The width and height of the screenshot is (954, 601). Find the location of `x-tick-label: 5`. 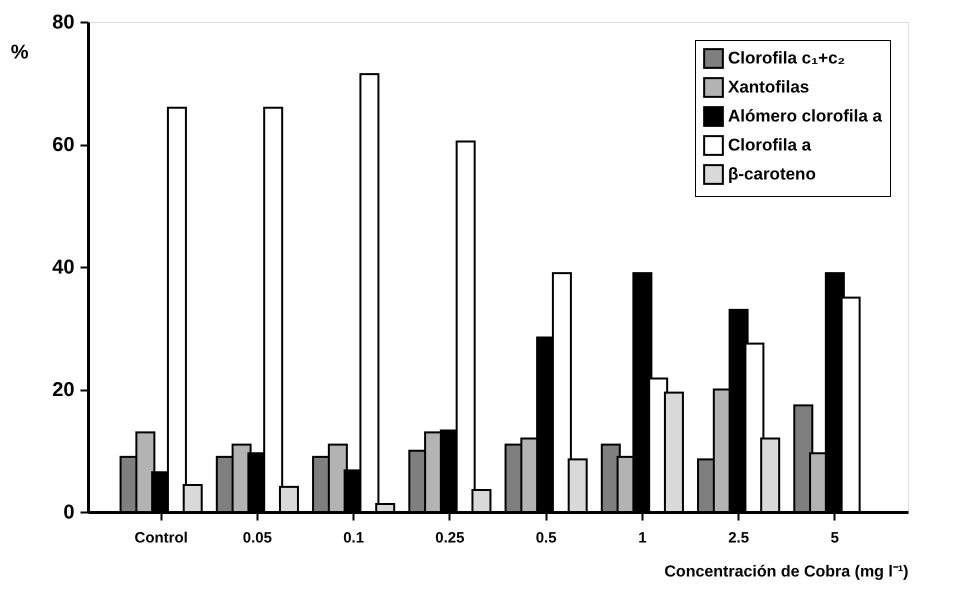

x-tick-label: 5 is located at coordinates (835, 538).